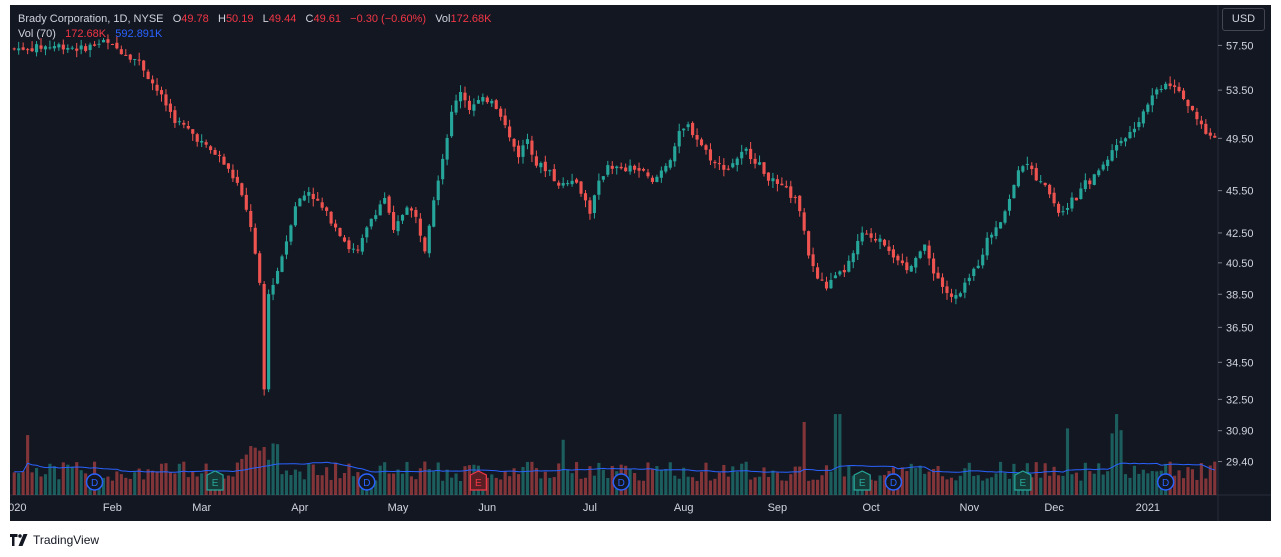  I want to click on currency-button: USD, so click(1243, 19).